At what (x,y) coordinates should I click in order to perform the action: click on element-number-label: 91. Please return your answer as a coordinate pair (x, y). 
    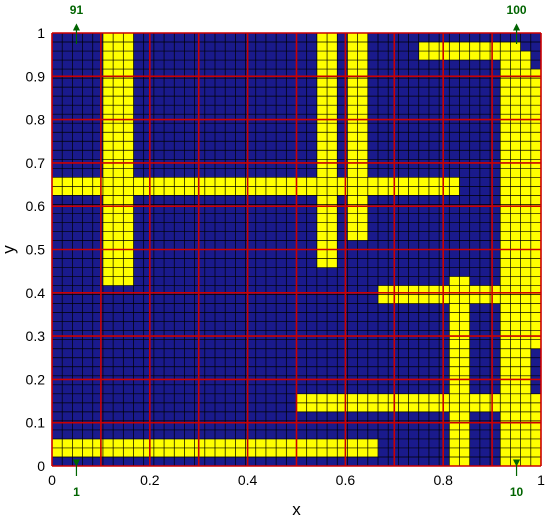
    Looking at the image, I should click on (77, 10).